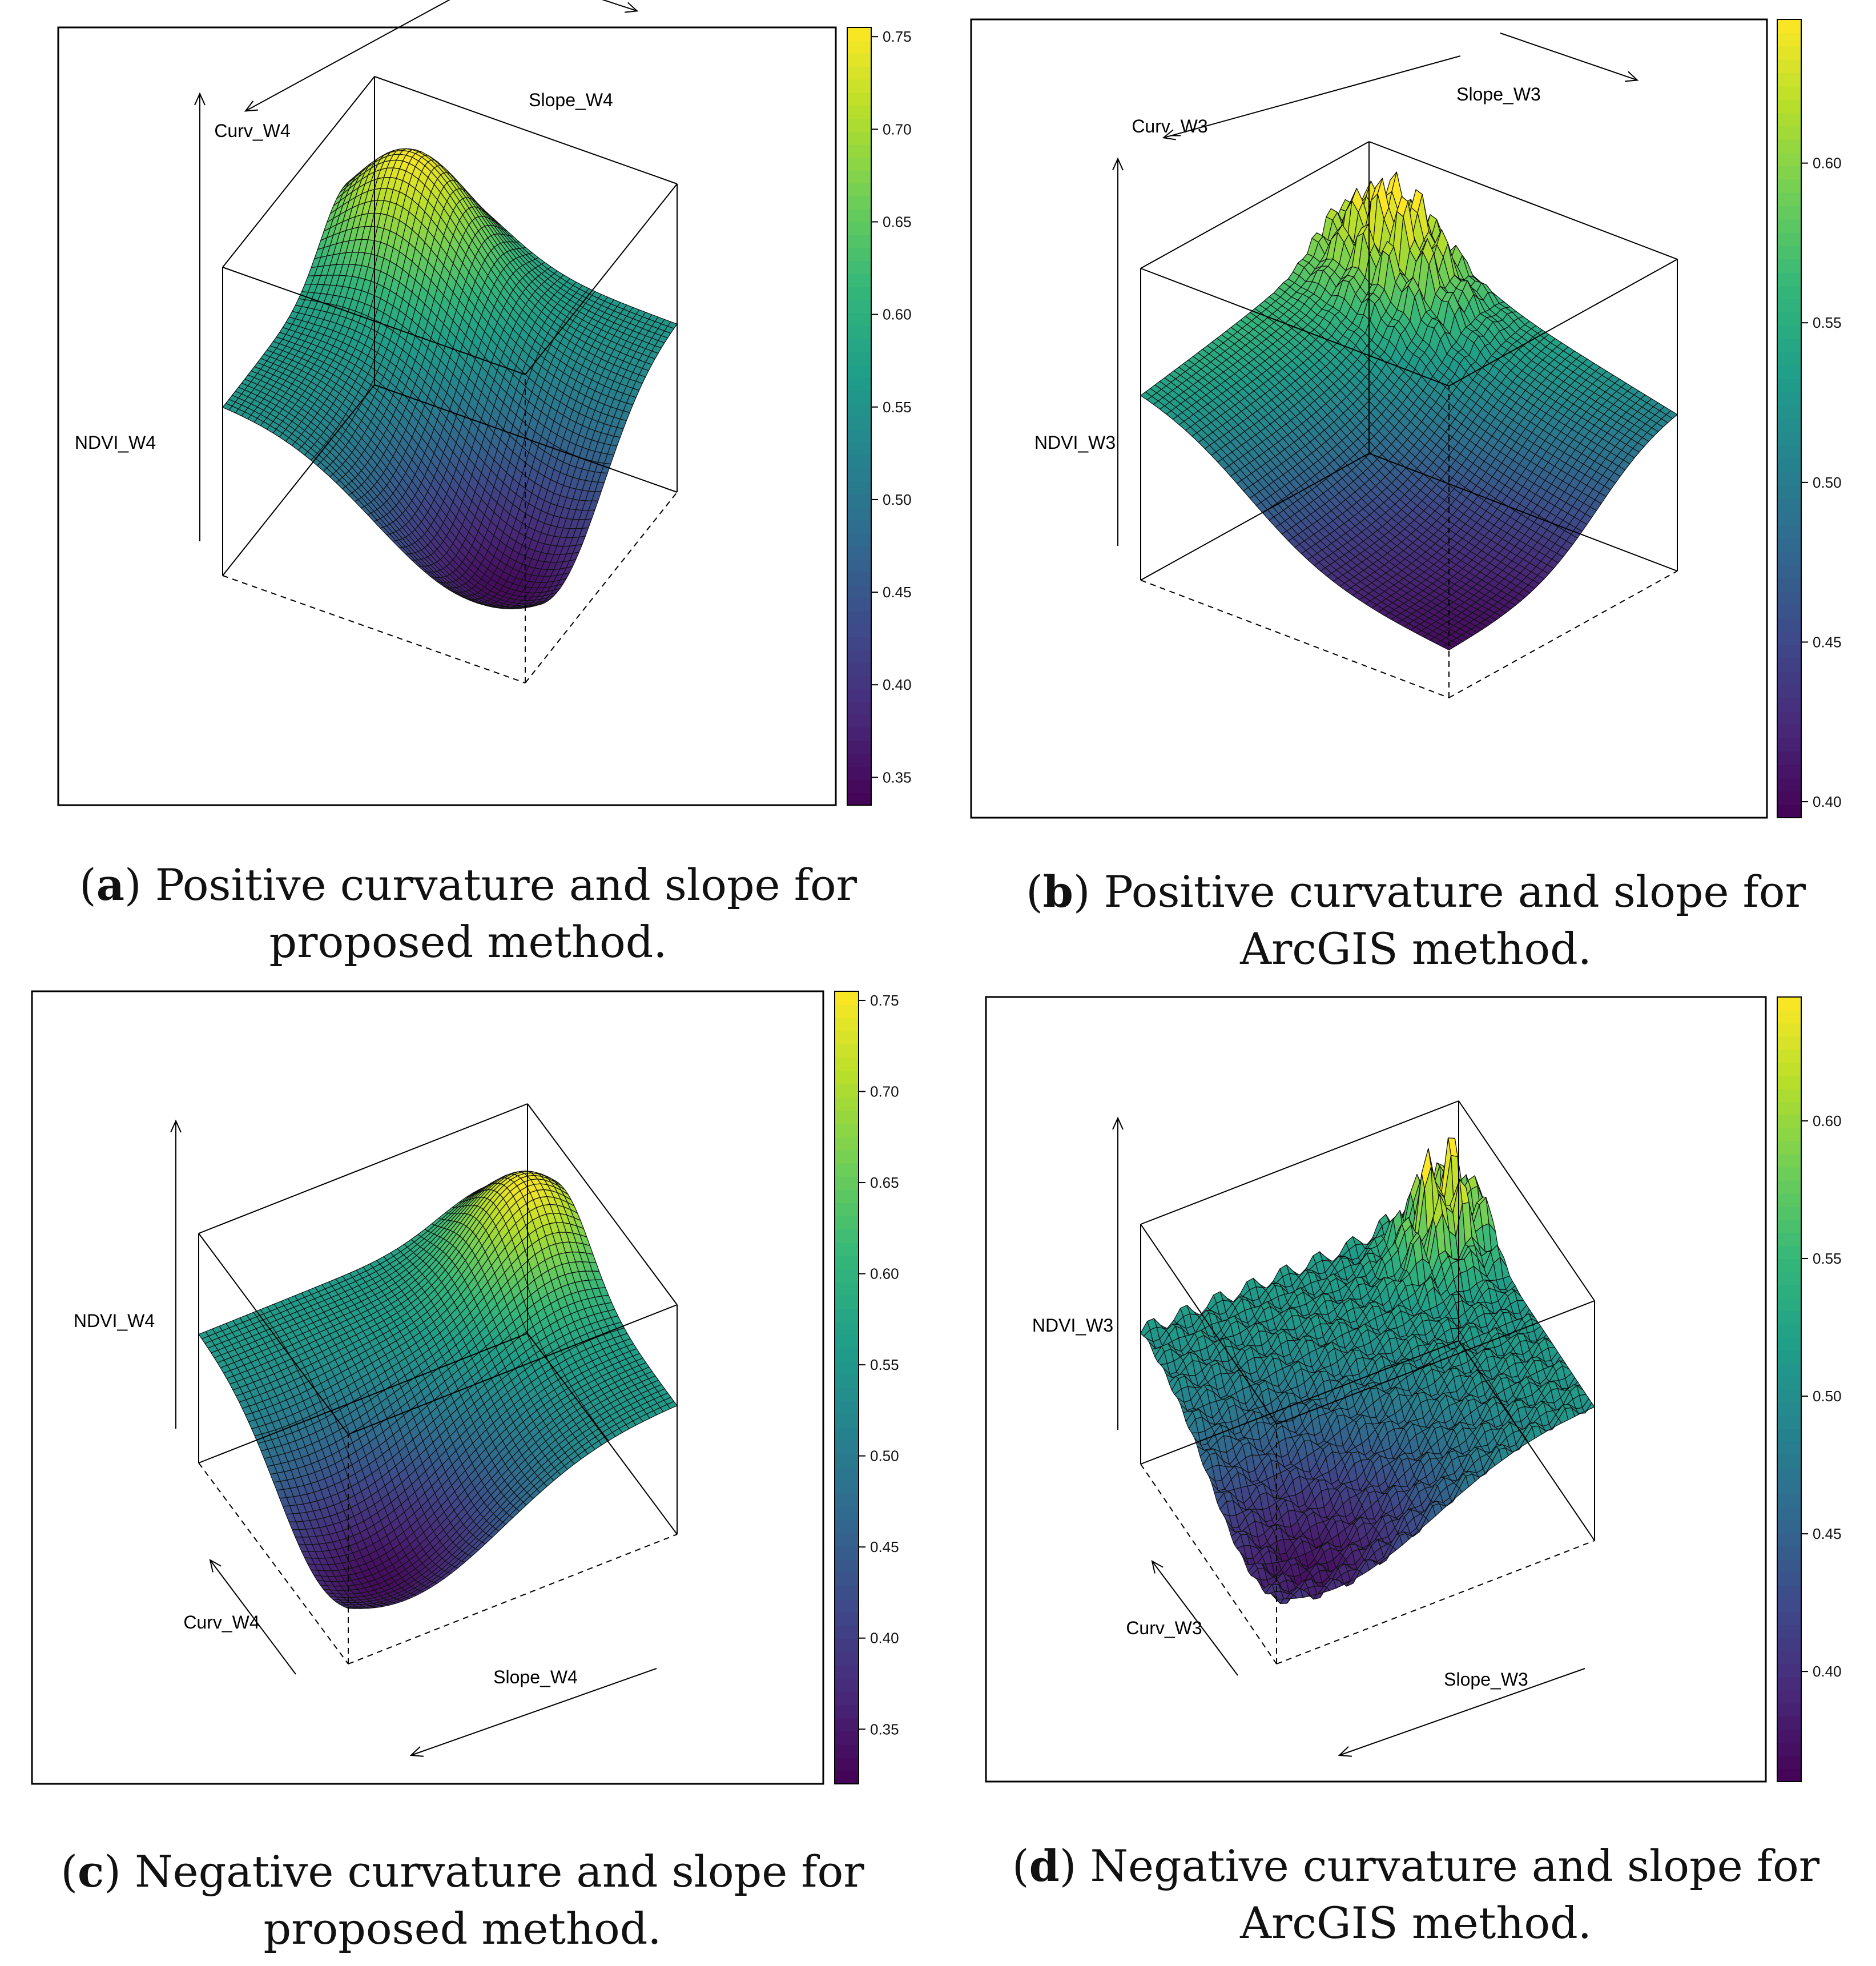  What do you see at coordinates (374, 629) in the screenshot?
I see `box-edge-hidden` at bounding box center [374, 629].